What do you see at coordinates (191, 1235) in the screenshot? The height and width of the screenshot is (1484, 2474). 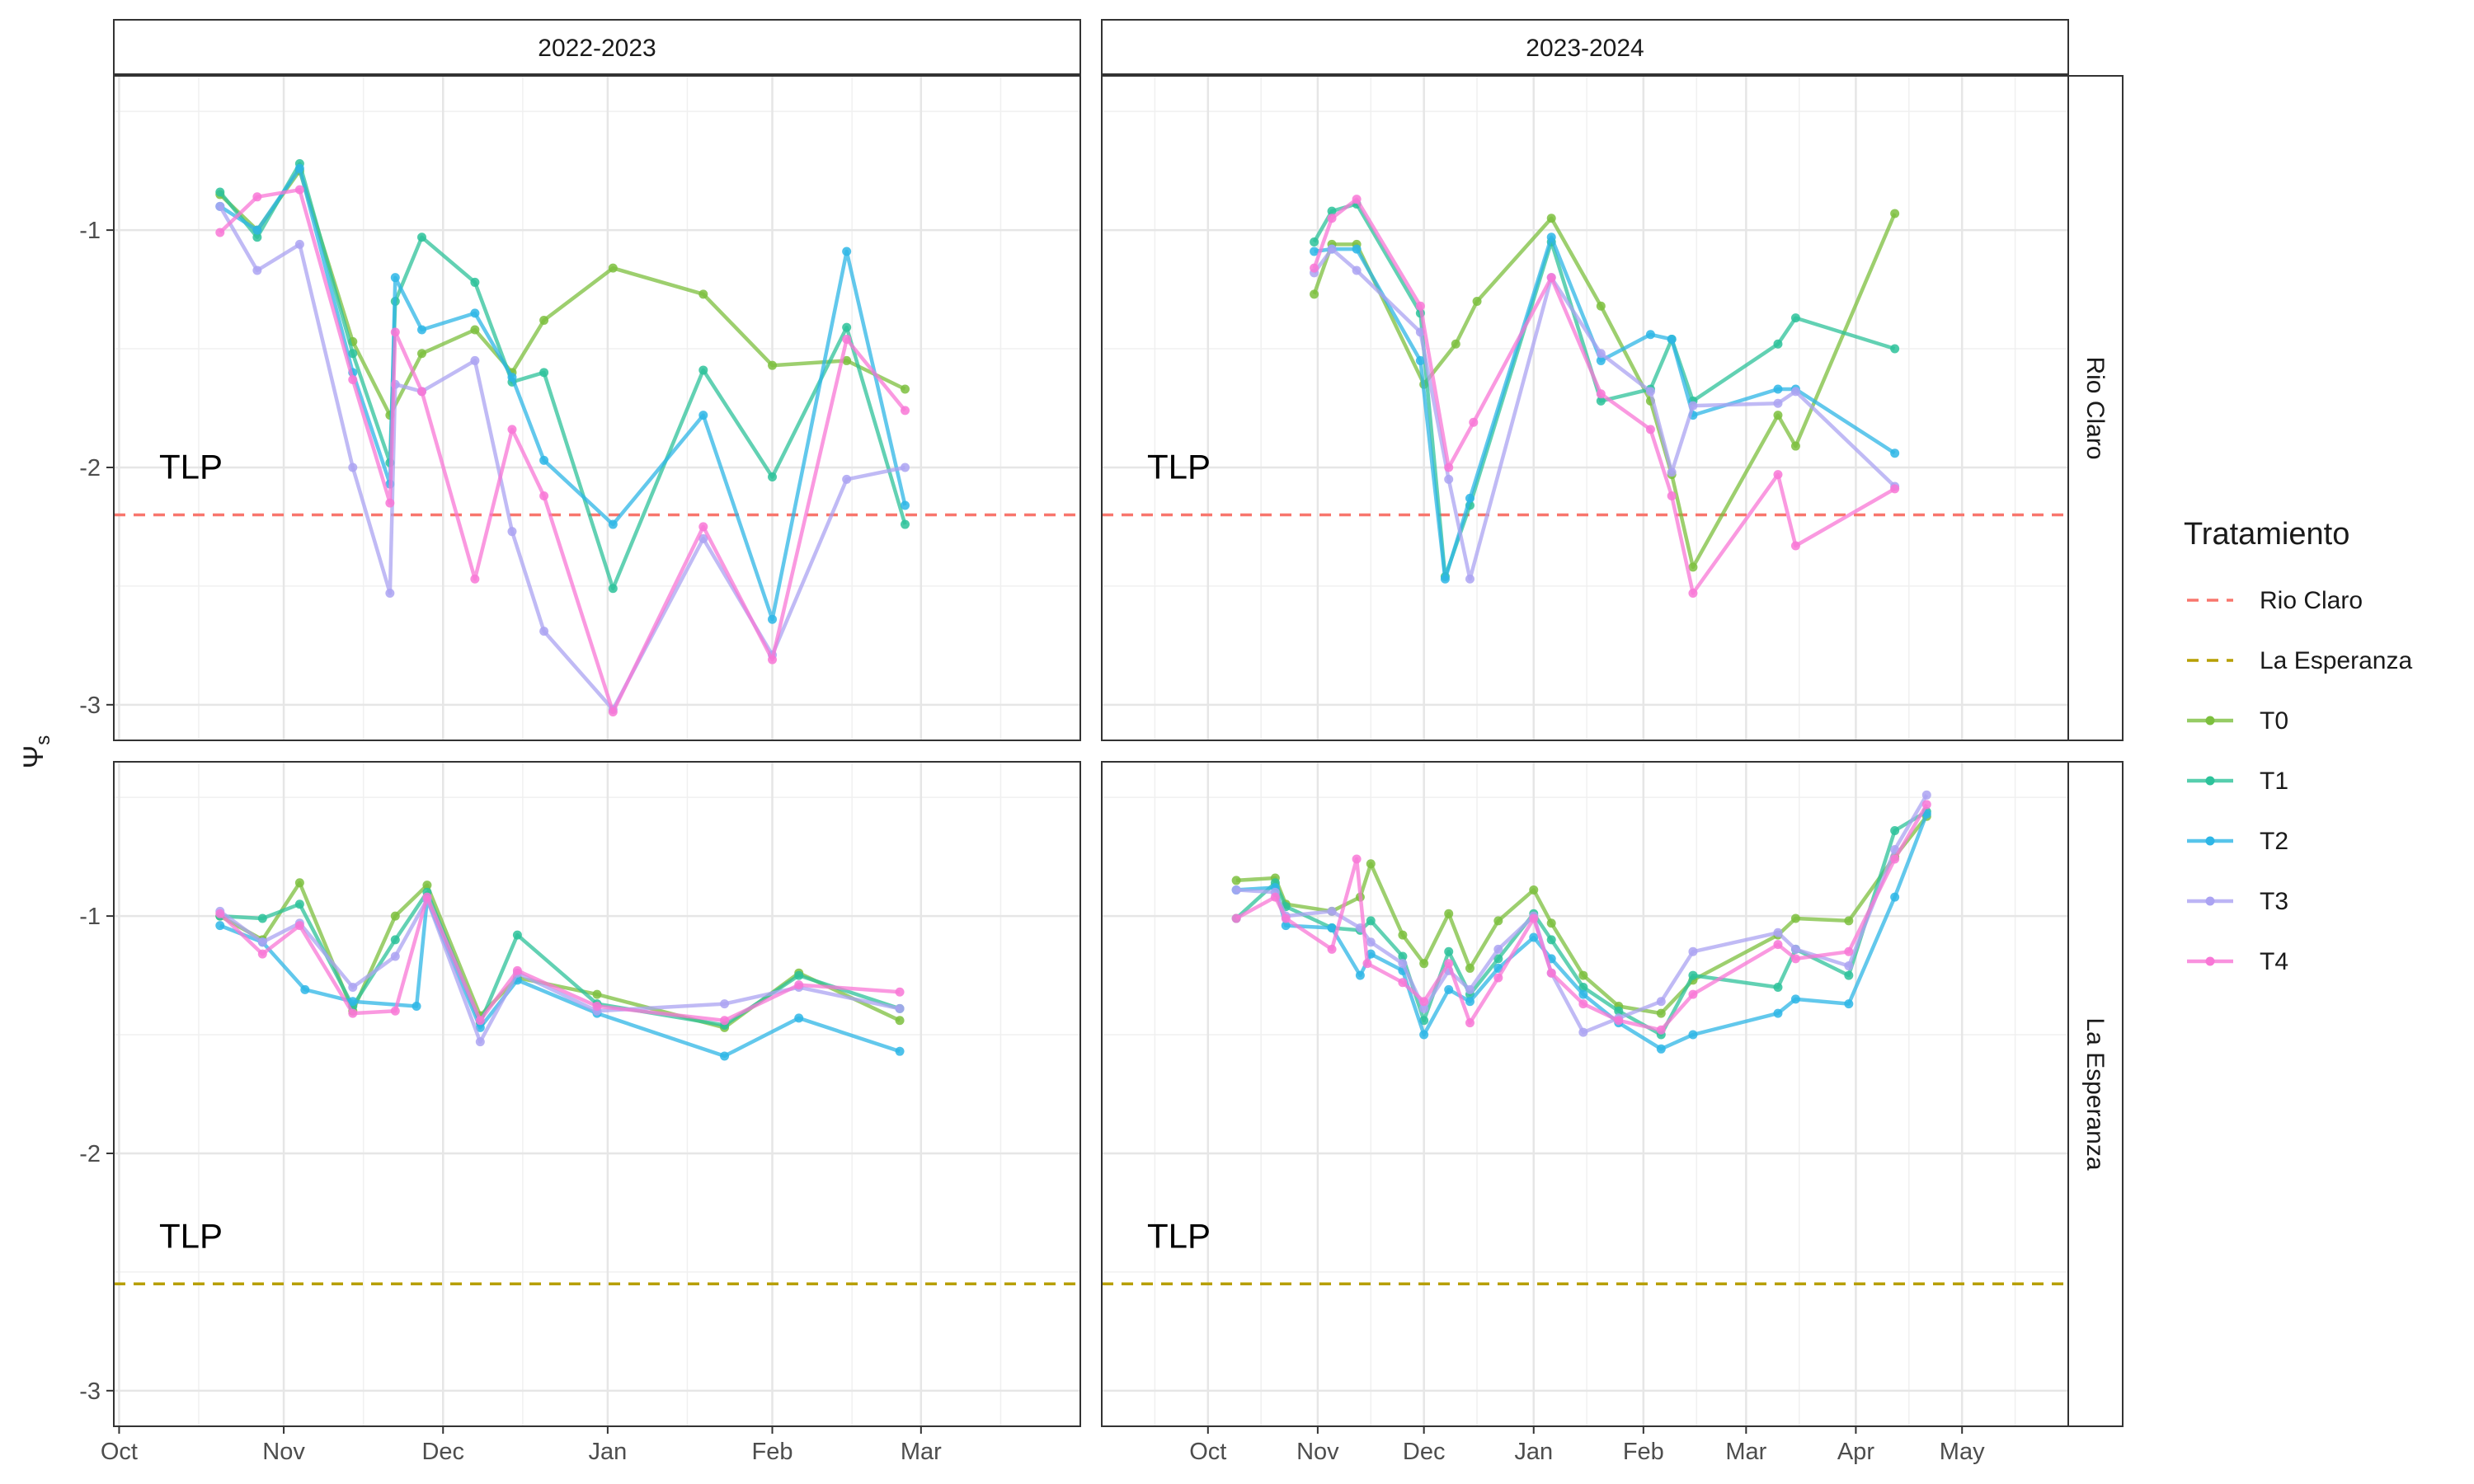 I see `tlp-label: TLP` at bounding box center [191, 1235].